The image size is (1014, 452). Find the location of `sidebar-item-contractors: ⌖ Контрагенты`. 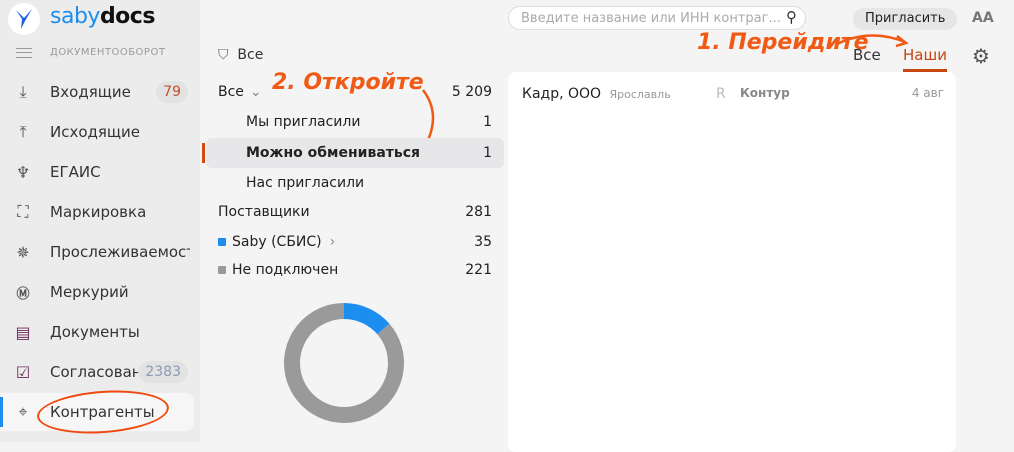

sidebar-item-contractors: ⌖ Контрагенты is located at coordinates (97, 412).